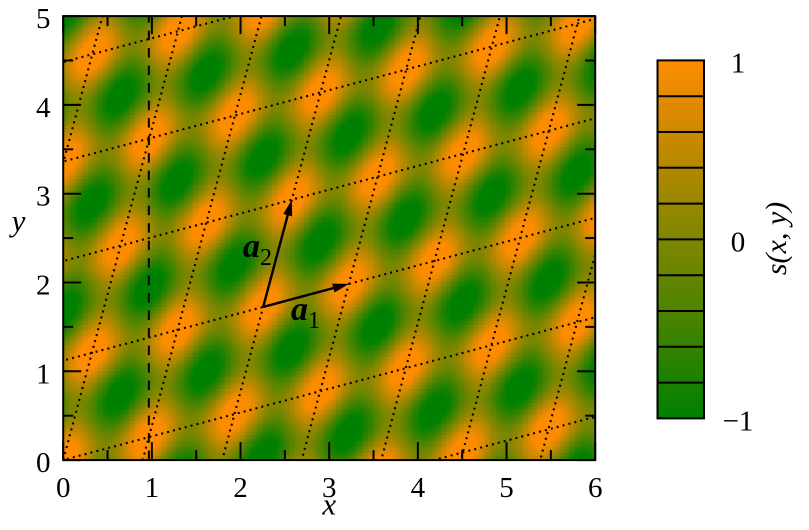 The width and height of the screenshot is (809, 530). What do you see at coordinates (63, 488) in the screenshot?
I see `x-tick-label: 0` at bounding box center [63, 488].